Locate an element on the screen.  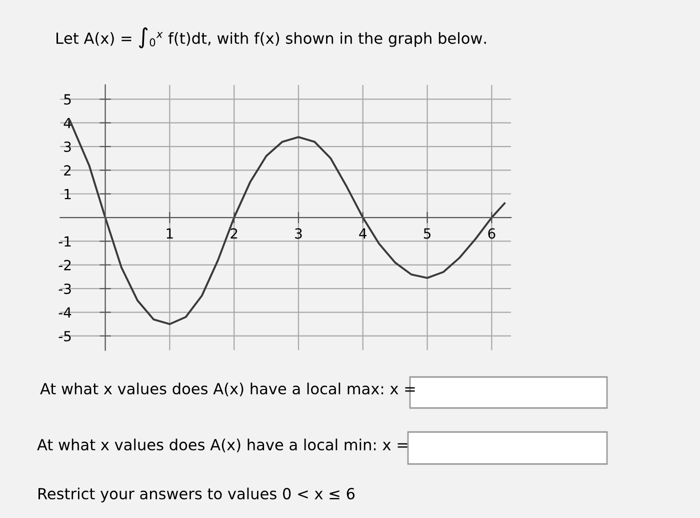
x-tick-label: 6 is located at coordinates (492, 233).